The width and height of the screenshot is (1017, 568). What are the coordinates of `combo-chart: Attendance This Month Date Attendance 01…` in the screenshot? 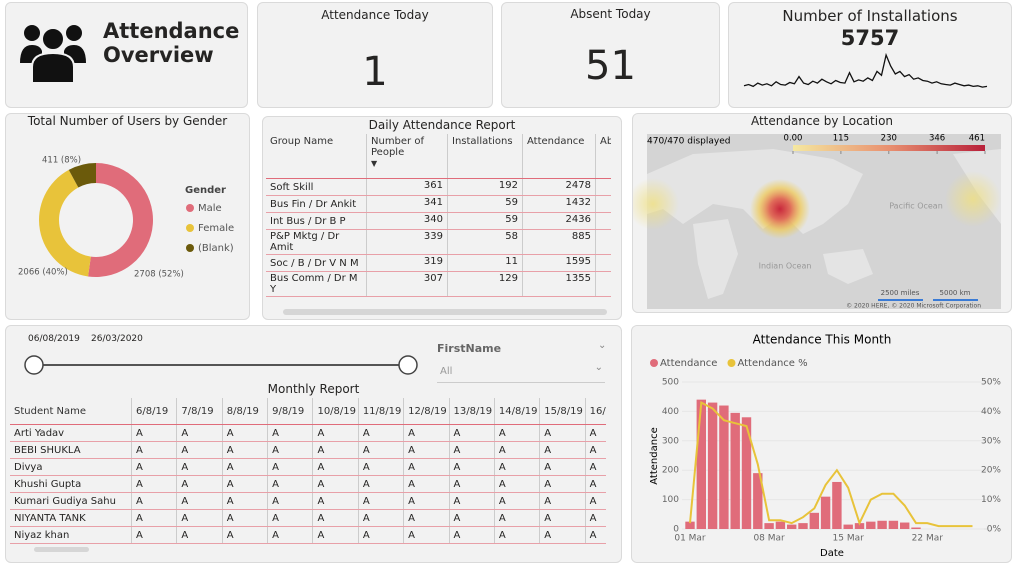 It's located at (825, 446).